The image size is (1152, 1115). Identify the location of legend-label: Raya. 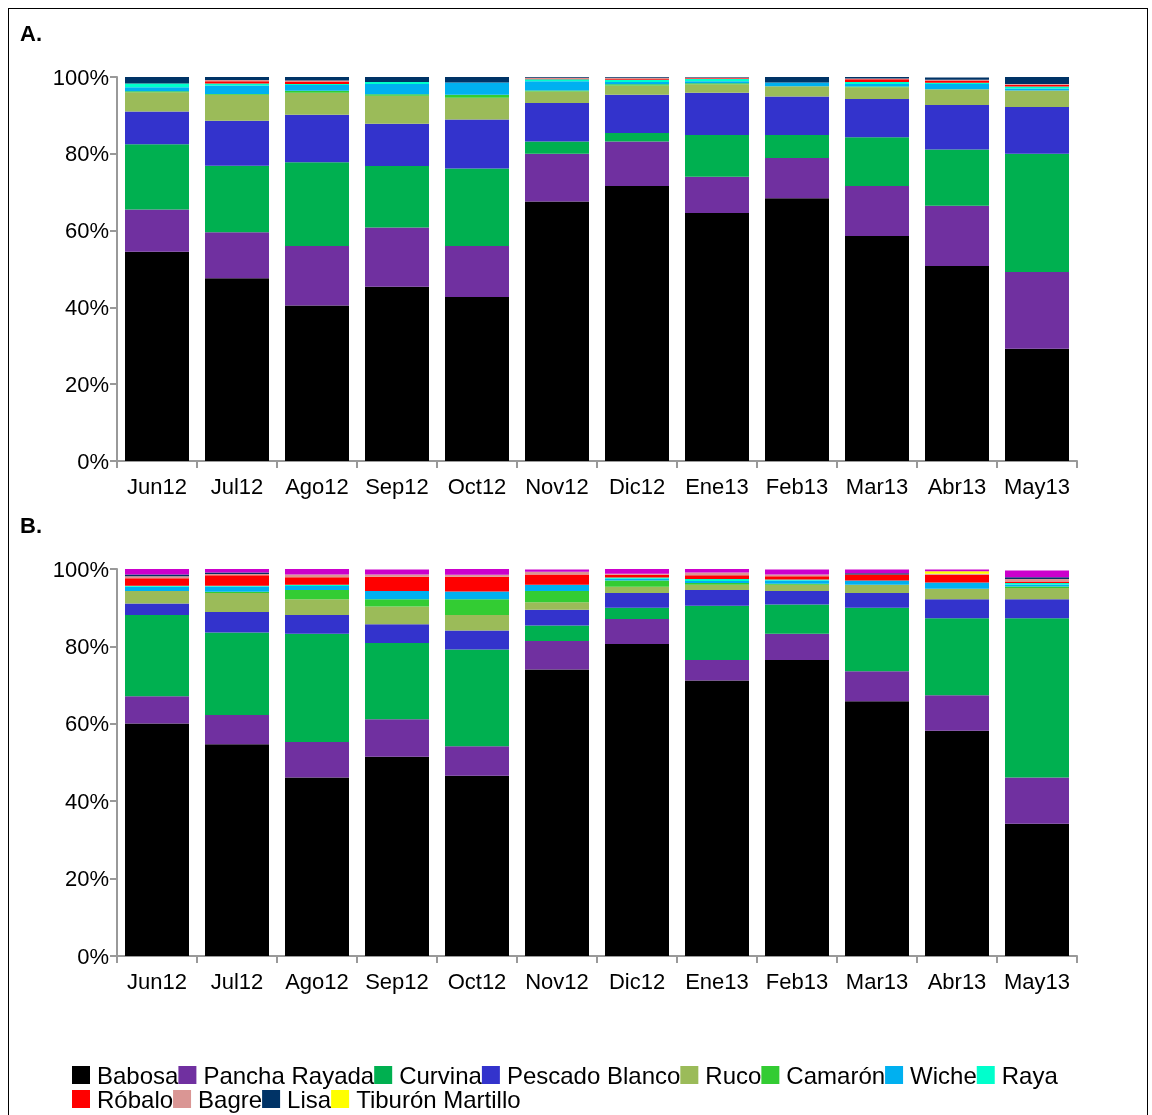
(1030, 1075).